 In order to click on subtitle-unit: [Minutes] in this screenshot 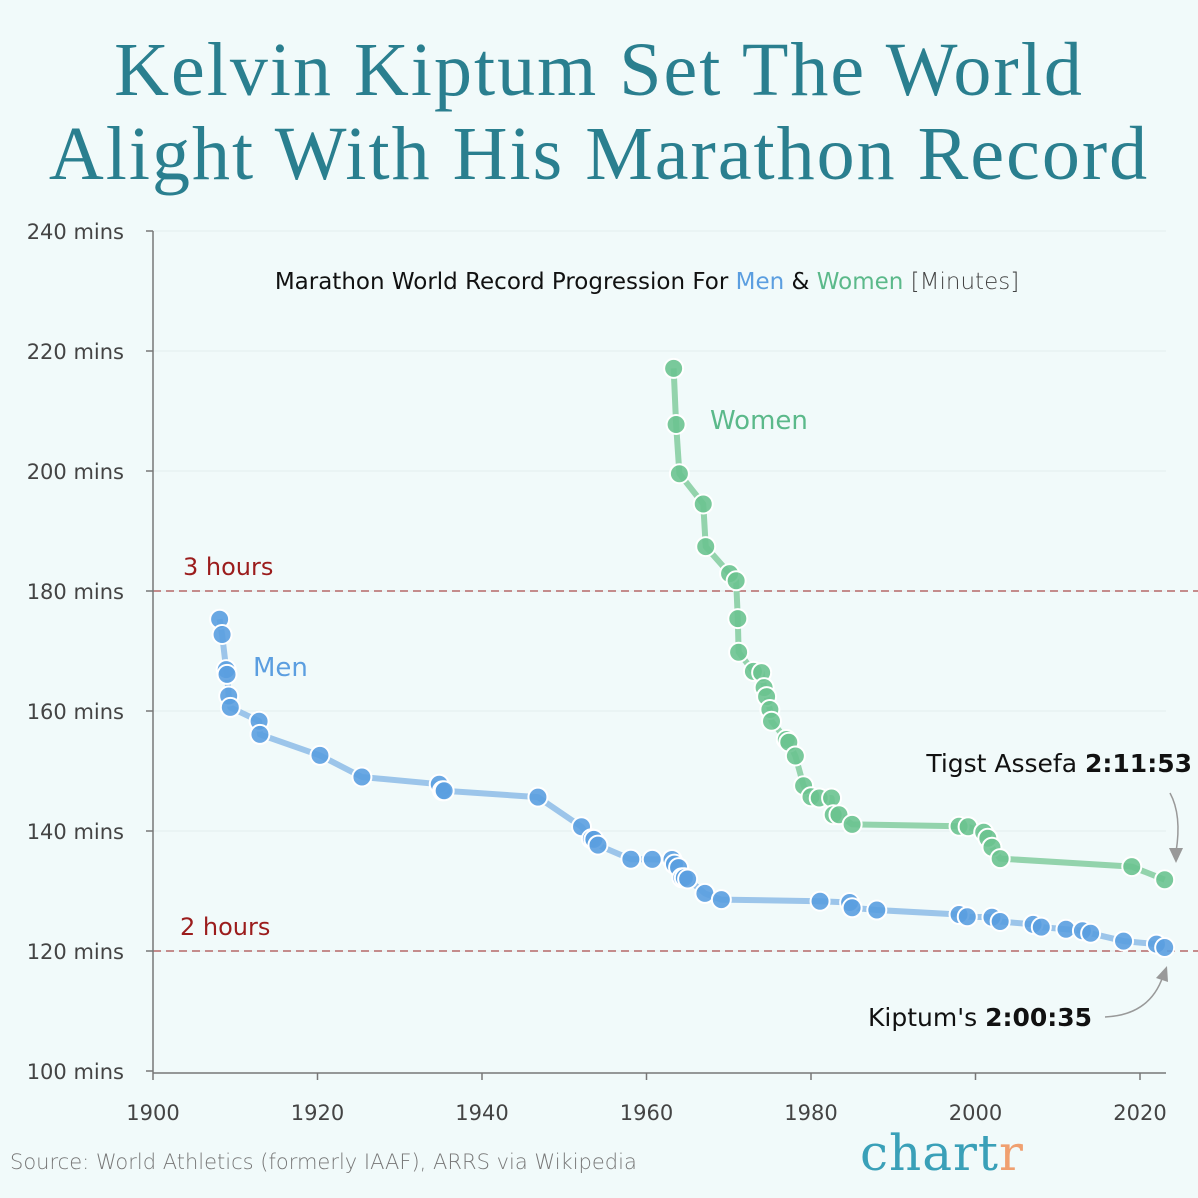, I will do `click(961, 282)`.